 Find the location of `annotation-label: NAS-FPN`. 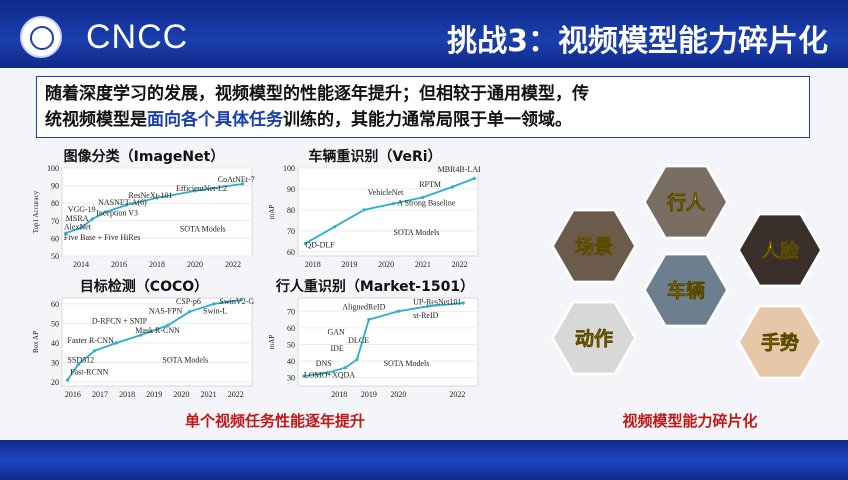

annotation-label: NAS-FPN is located at coordinates (166, 311).